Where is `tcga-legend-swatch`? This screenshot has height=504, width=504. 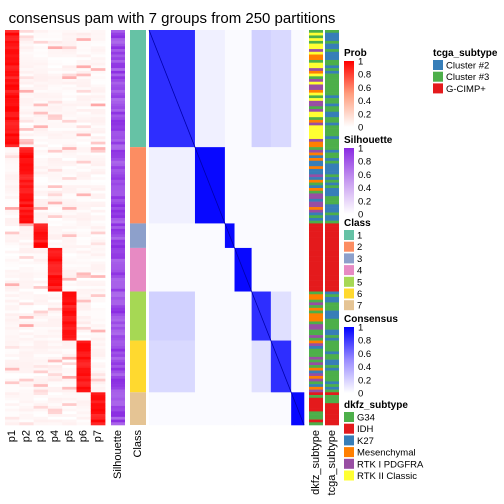
tcga-legend-swatch is located at coordinates (438, 88).